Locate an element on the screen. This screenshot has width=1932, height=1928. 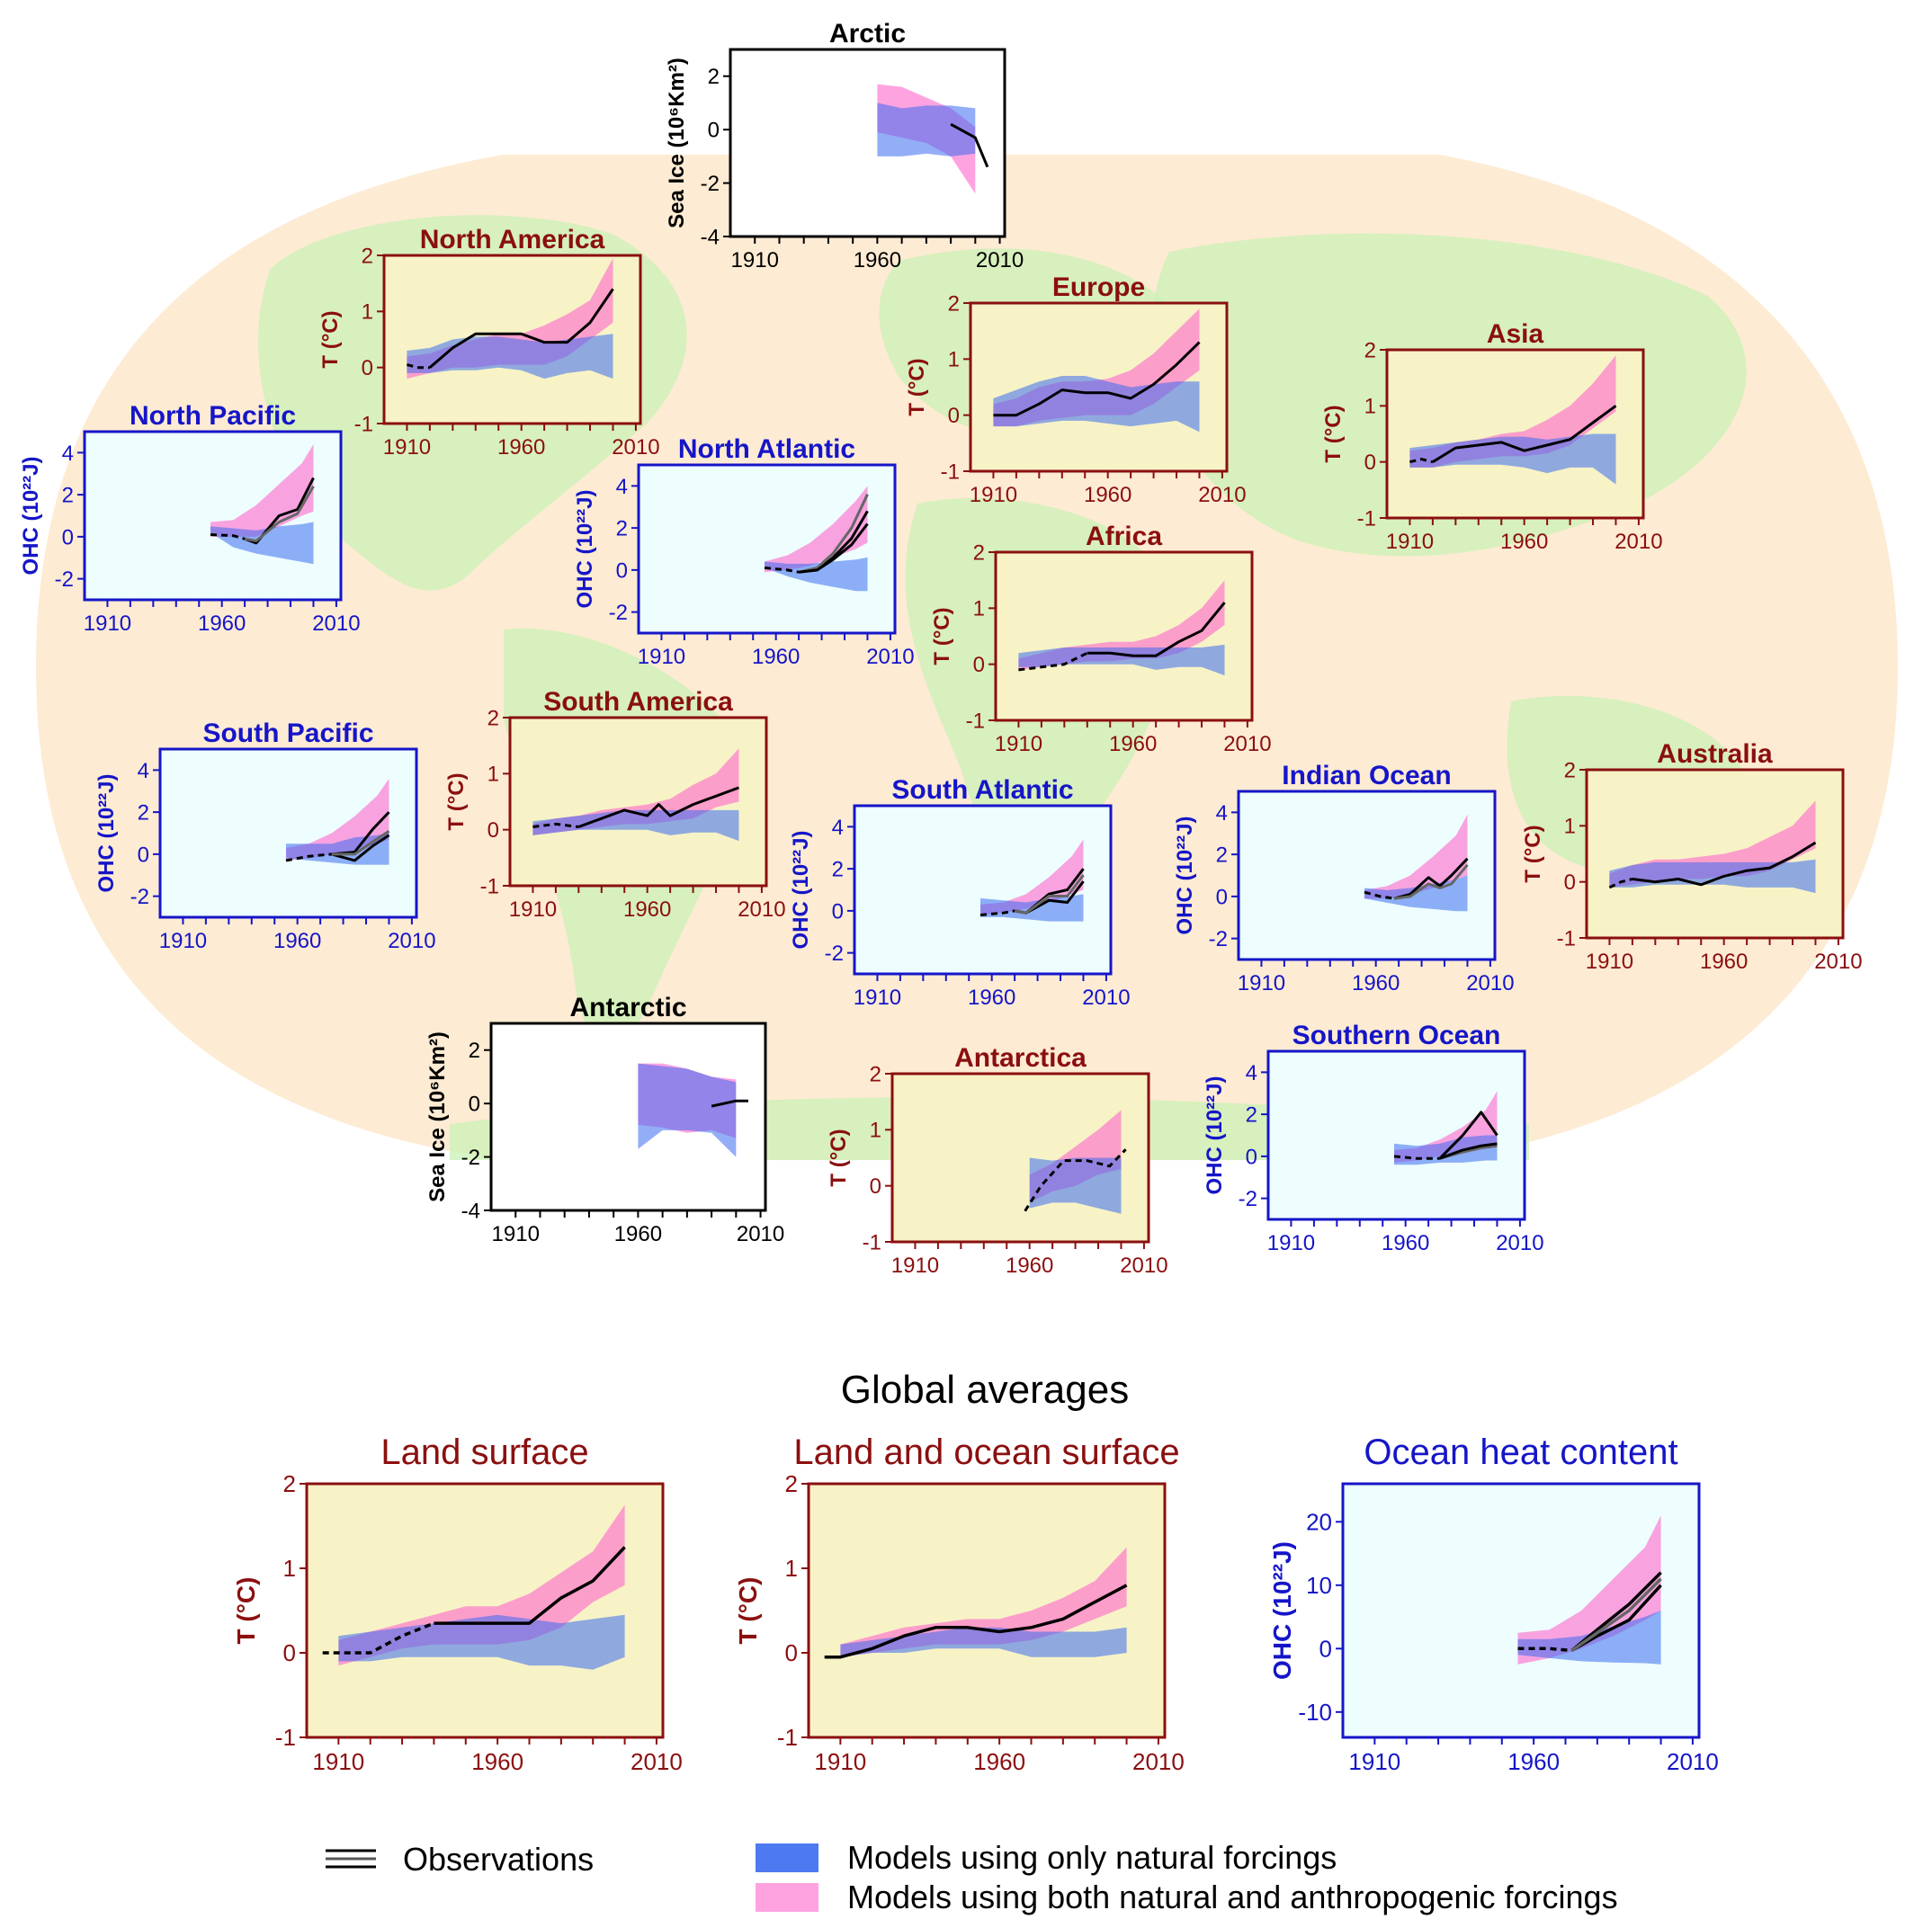
panel-asia: Asia 2 1 0 -1 1910 1960 2010 T (°C) is located at coordinates (1492, 436).